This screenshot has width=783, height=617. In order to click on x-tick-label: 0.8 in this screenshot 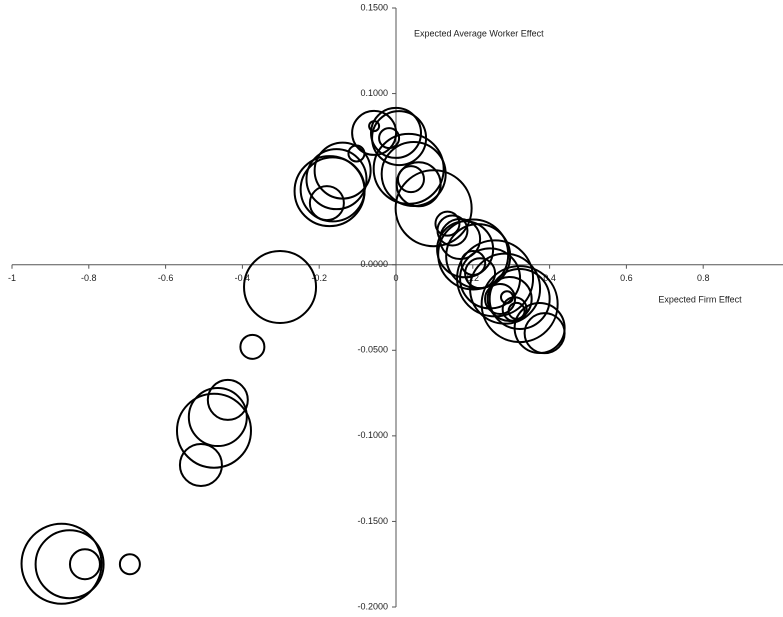, I will do `click(703, 278)`.